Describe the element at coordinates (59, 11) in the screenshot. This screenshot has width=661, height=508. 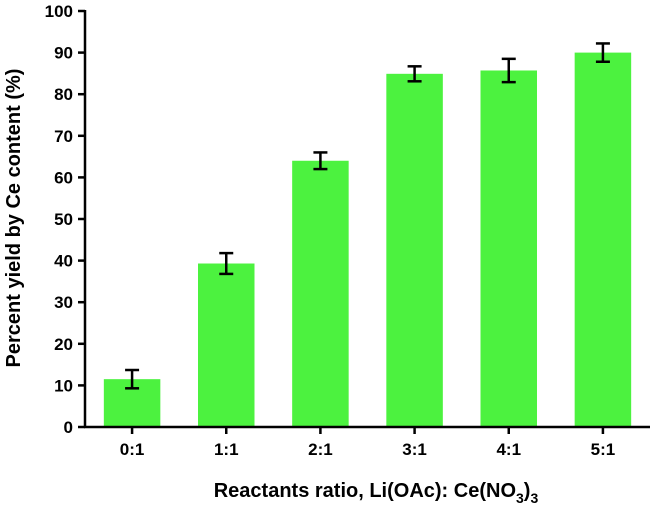
I see `y-tick-label: 100` at that location.